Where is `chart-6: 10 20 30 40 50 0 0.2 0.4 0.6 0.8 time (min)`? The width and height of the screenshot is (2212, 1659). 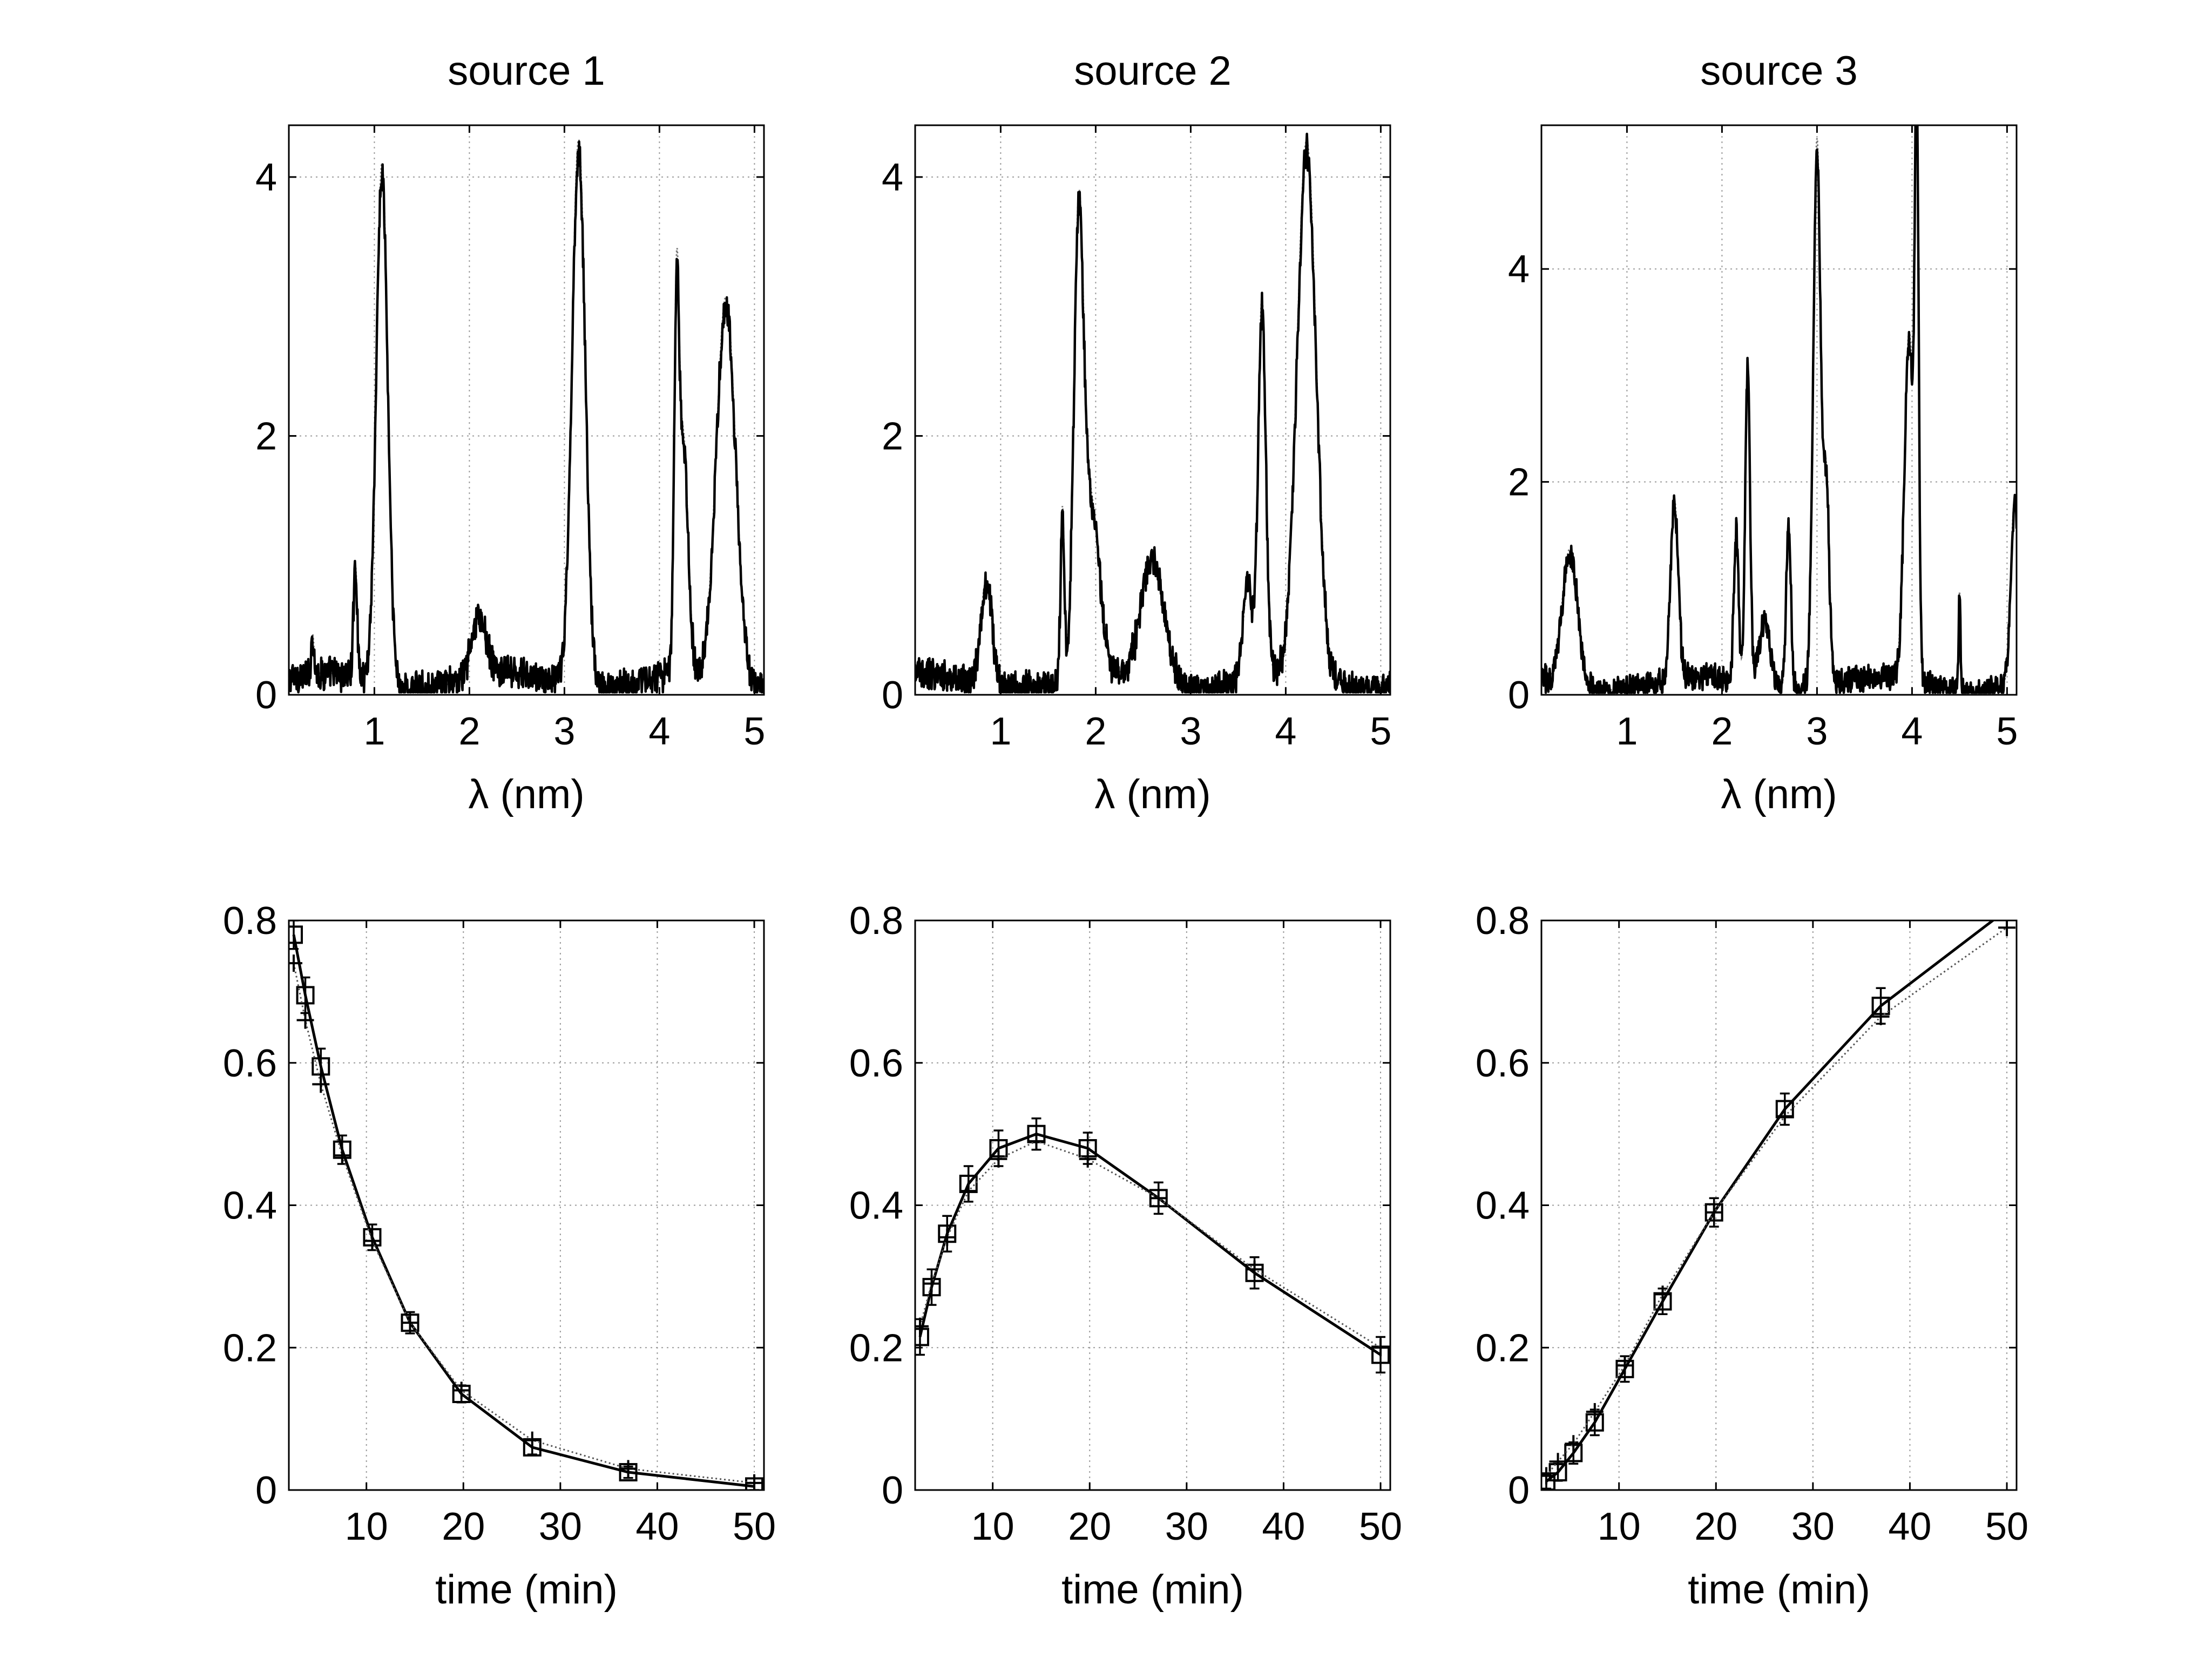
chart-6: 10 20 30 40 50 0 0.2 0.4 0.6 0.8 time (min) is located at coordinates (1752, 1256).